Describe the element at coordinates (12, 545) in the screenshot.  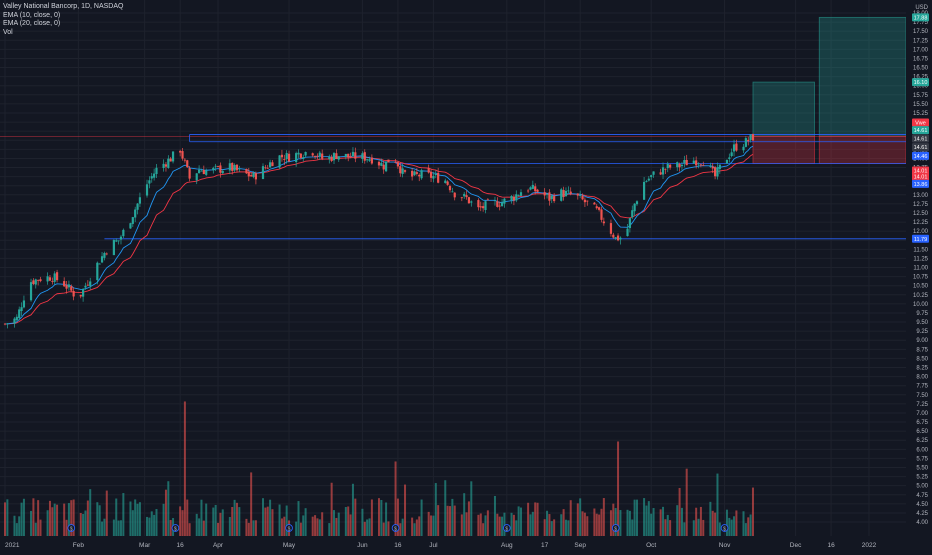
I see `time-tick-label: 2021` at that location.